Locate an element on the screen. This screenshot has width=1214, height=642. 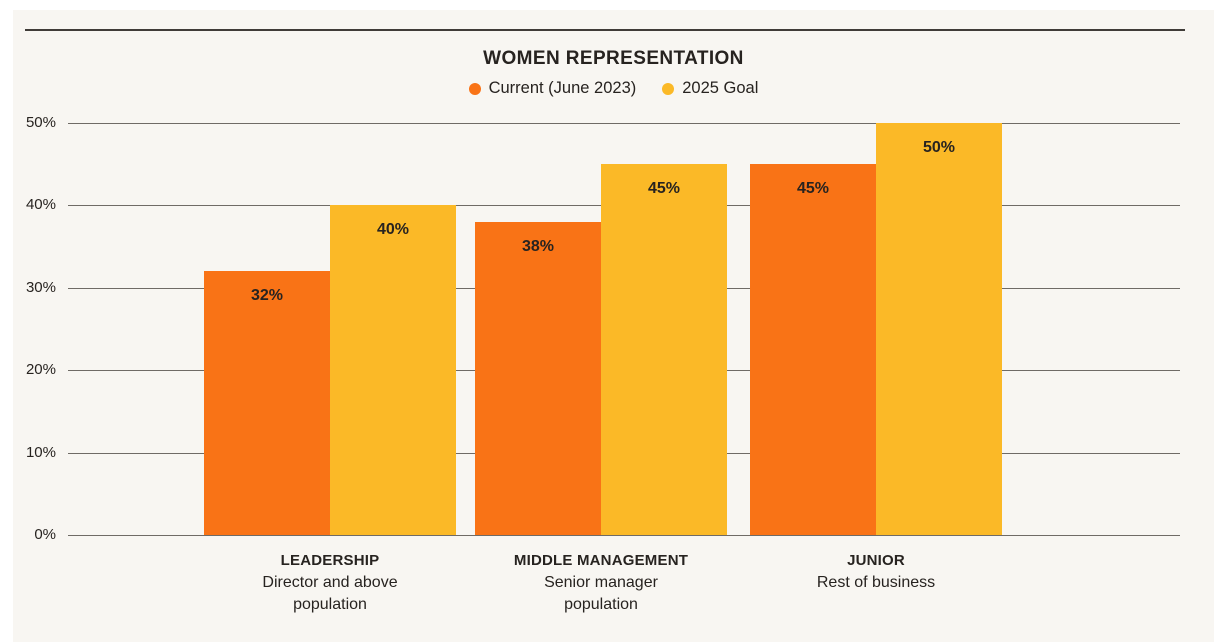
bar-current-middle-management is located at coordinates (538, 378).